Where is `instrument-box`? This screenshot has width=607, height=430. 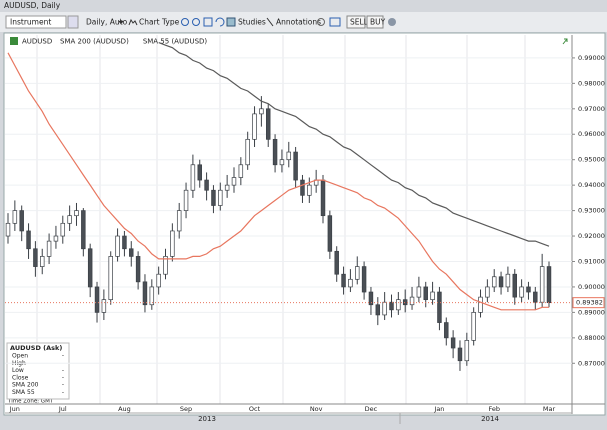
instrument-box is located at coordinates (36, 22).